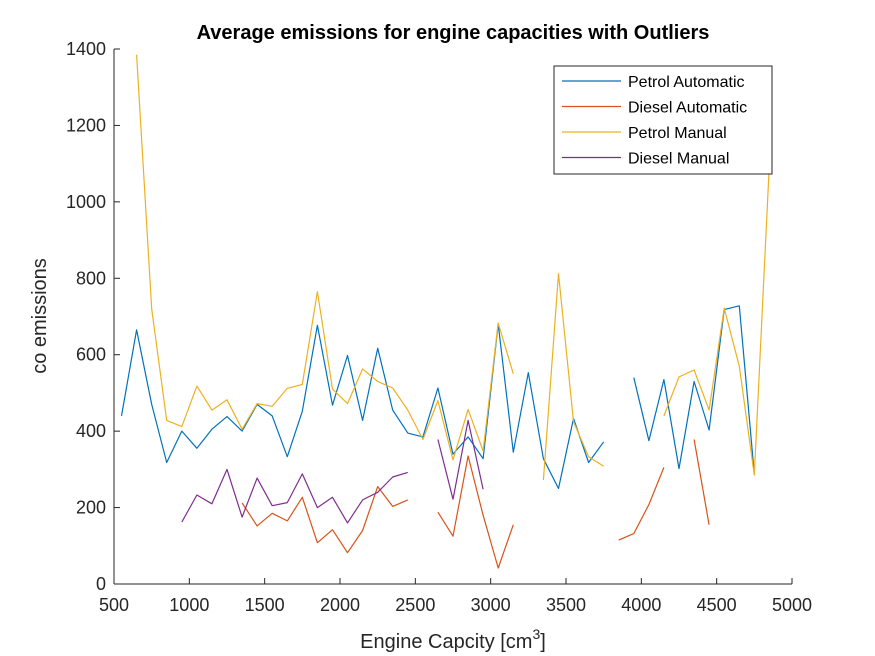  Describe the element at coordinates (86, 202) in the screenshot. I see `y-tick-label: 1000` at that location.